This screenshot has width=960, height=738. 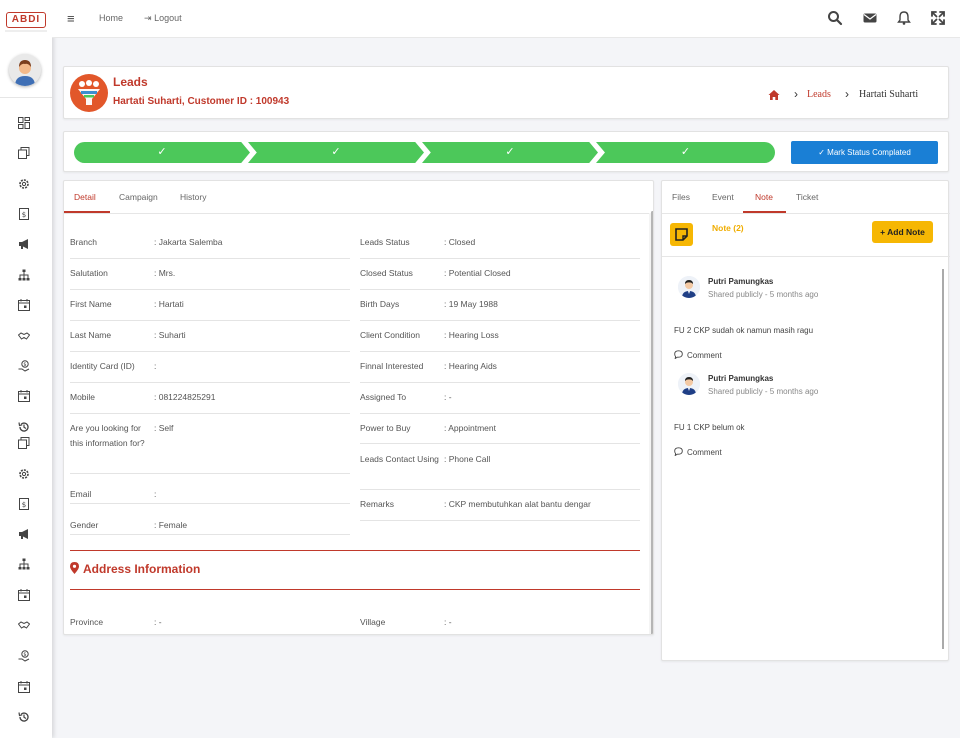 I want to click on search-icon, so click(x=835, y=18).